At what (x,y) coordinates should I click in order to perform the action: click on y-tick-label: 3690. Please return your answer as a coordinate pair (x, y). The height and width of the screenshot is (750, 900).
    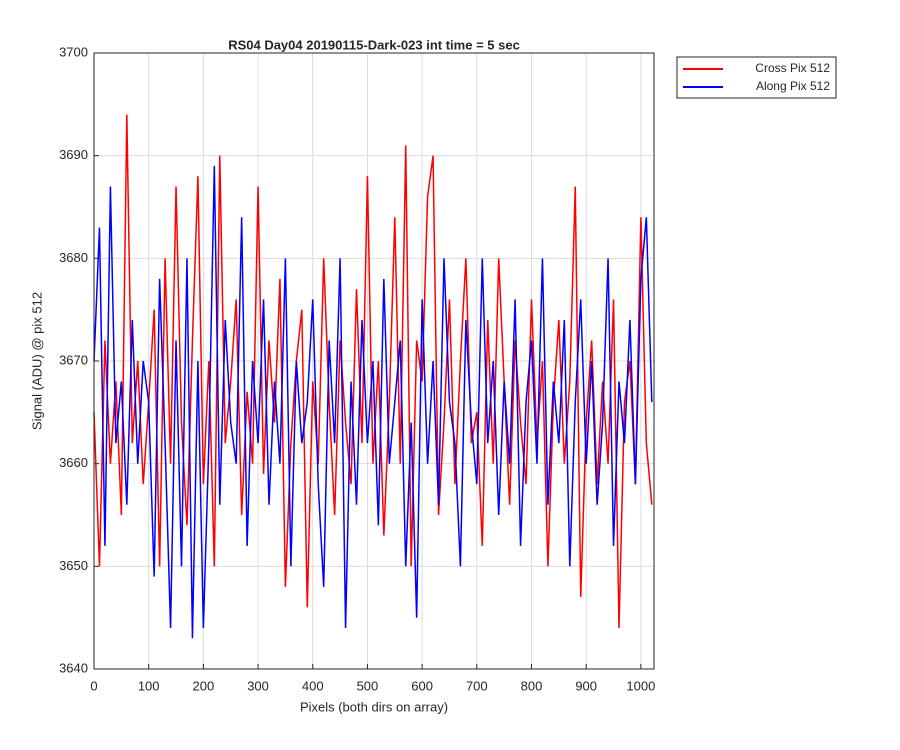
    Looking at the image, I should click on (73, 154).